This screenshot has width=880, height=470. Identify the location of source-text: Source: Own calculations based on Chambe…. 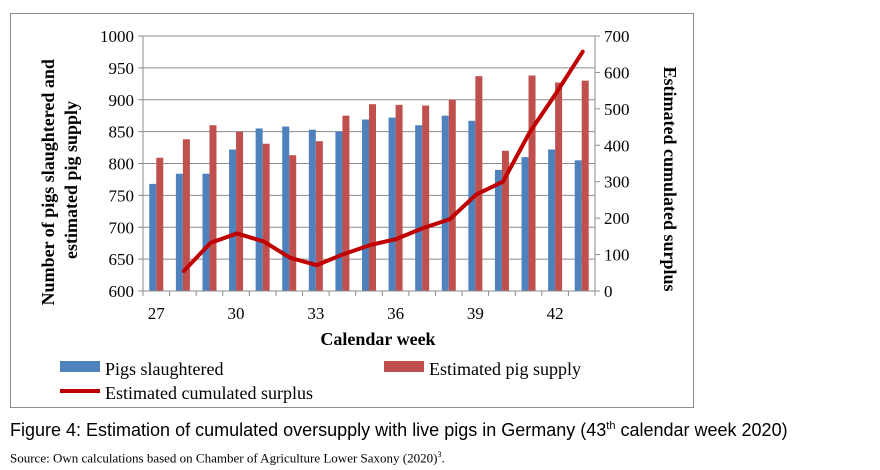
(224, 458).